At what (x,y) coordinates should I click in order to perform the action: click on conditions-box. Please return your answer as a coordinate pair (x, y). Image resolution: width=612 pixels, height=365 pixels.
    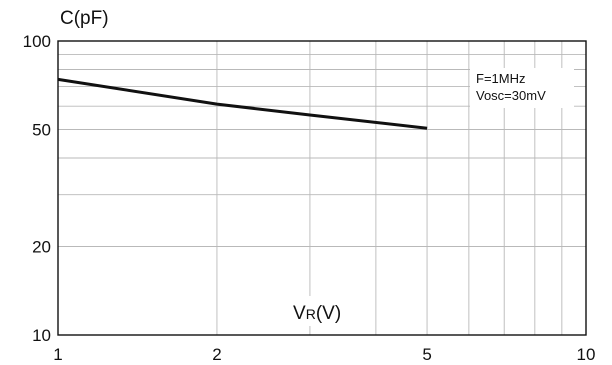
    Looking at the image, I should click on (522, 88).